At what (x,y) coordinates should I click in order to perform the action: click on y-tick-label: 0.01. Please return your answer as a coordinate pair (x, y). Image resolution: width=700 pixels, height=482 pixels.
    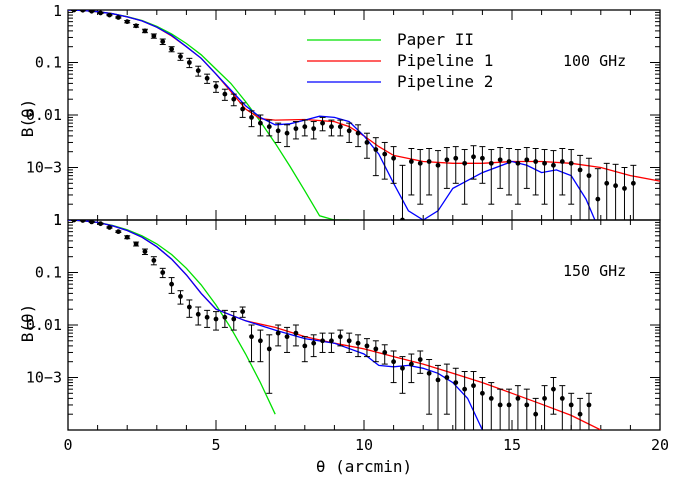
    Looking at the image, I should click on (44, 325).